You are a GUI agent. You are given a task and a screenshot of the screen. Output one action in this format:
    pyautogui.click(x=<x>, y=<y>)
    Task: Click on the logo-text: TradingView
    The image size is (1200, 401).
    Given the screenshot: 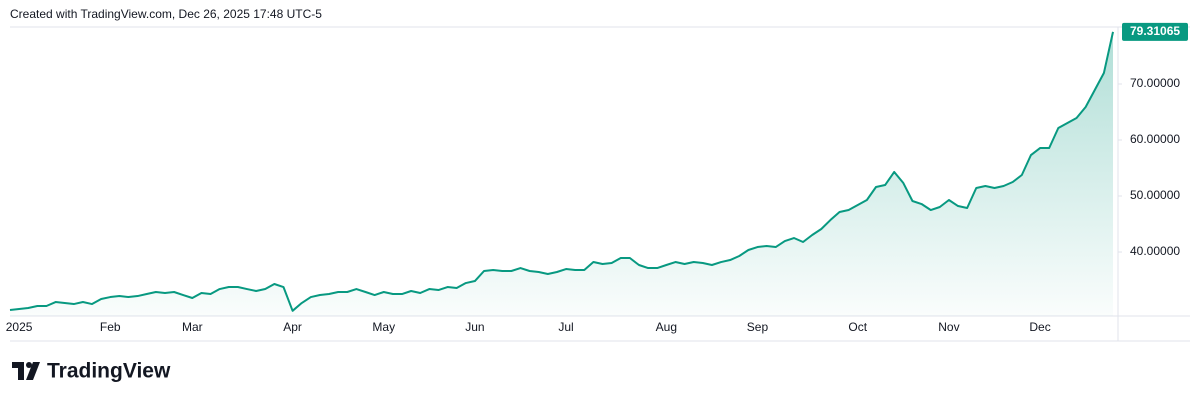 What is the action you would take?
    pyautogui.click(x=109, y=371)
    